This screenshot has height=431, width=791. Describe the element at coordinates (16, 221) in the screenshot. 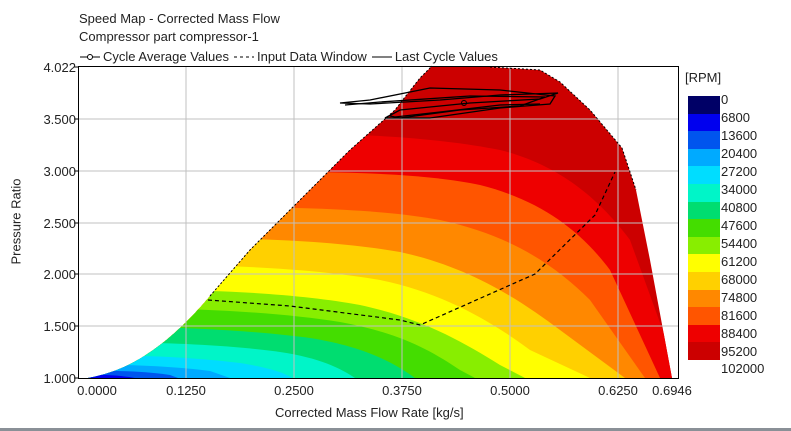

I see `y-axis-label: Pressure Ratio` at that location.